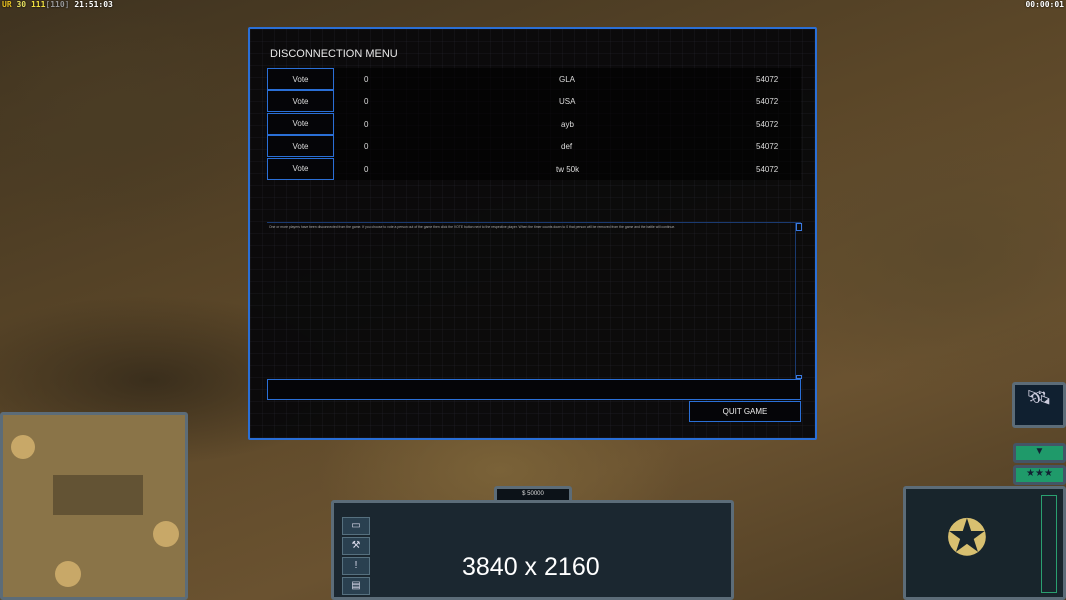 Image resolution: width=1066 pixels, height=600 pixels. I want to click on command-bar: ▭ ⚒ ! ▤ 3840 x 2160, so click(532, 550).